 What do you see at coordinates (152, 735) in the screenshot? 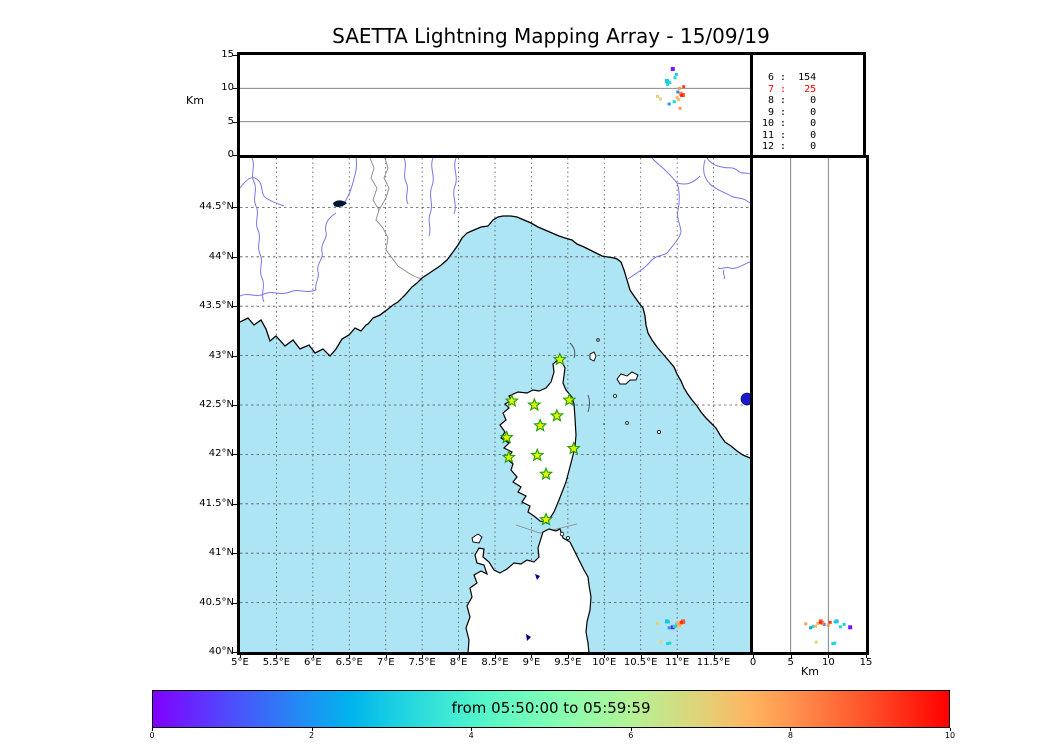
I see `colorbar-tick-label: 0` at bounding box center [152, 735].